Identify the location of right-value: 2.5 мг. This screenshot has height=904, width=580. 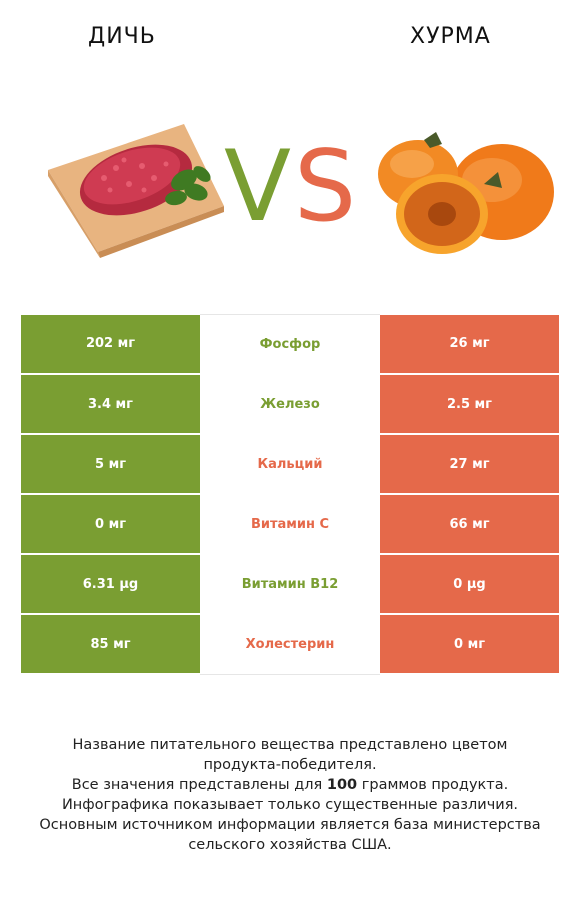
(469, 404).